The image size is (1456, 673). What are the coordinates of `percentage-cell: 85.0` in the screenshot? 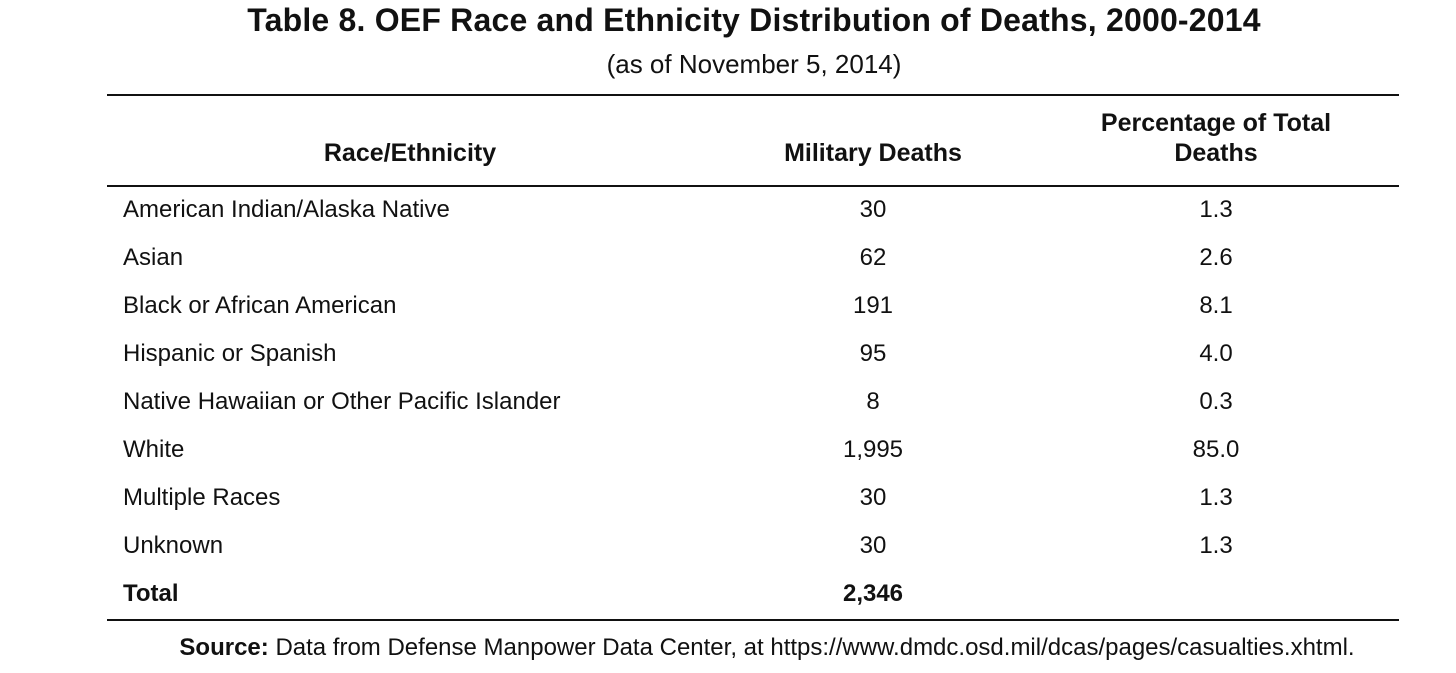 It's located at (1216, 449).